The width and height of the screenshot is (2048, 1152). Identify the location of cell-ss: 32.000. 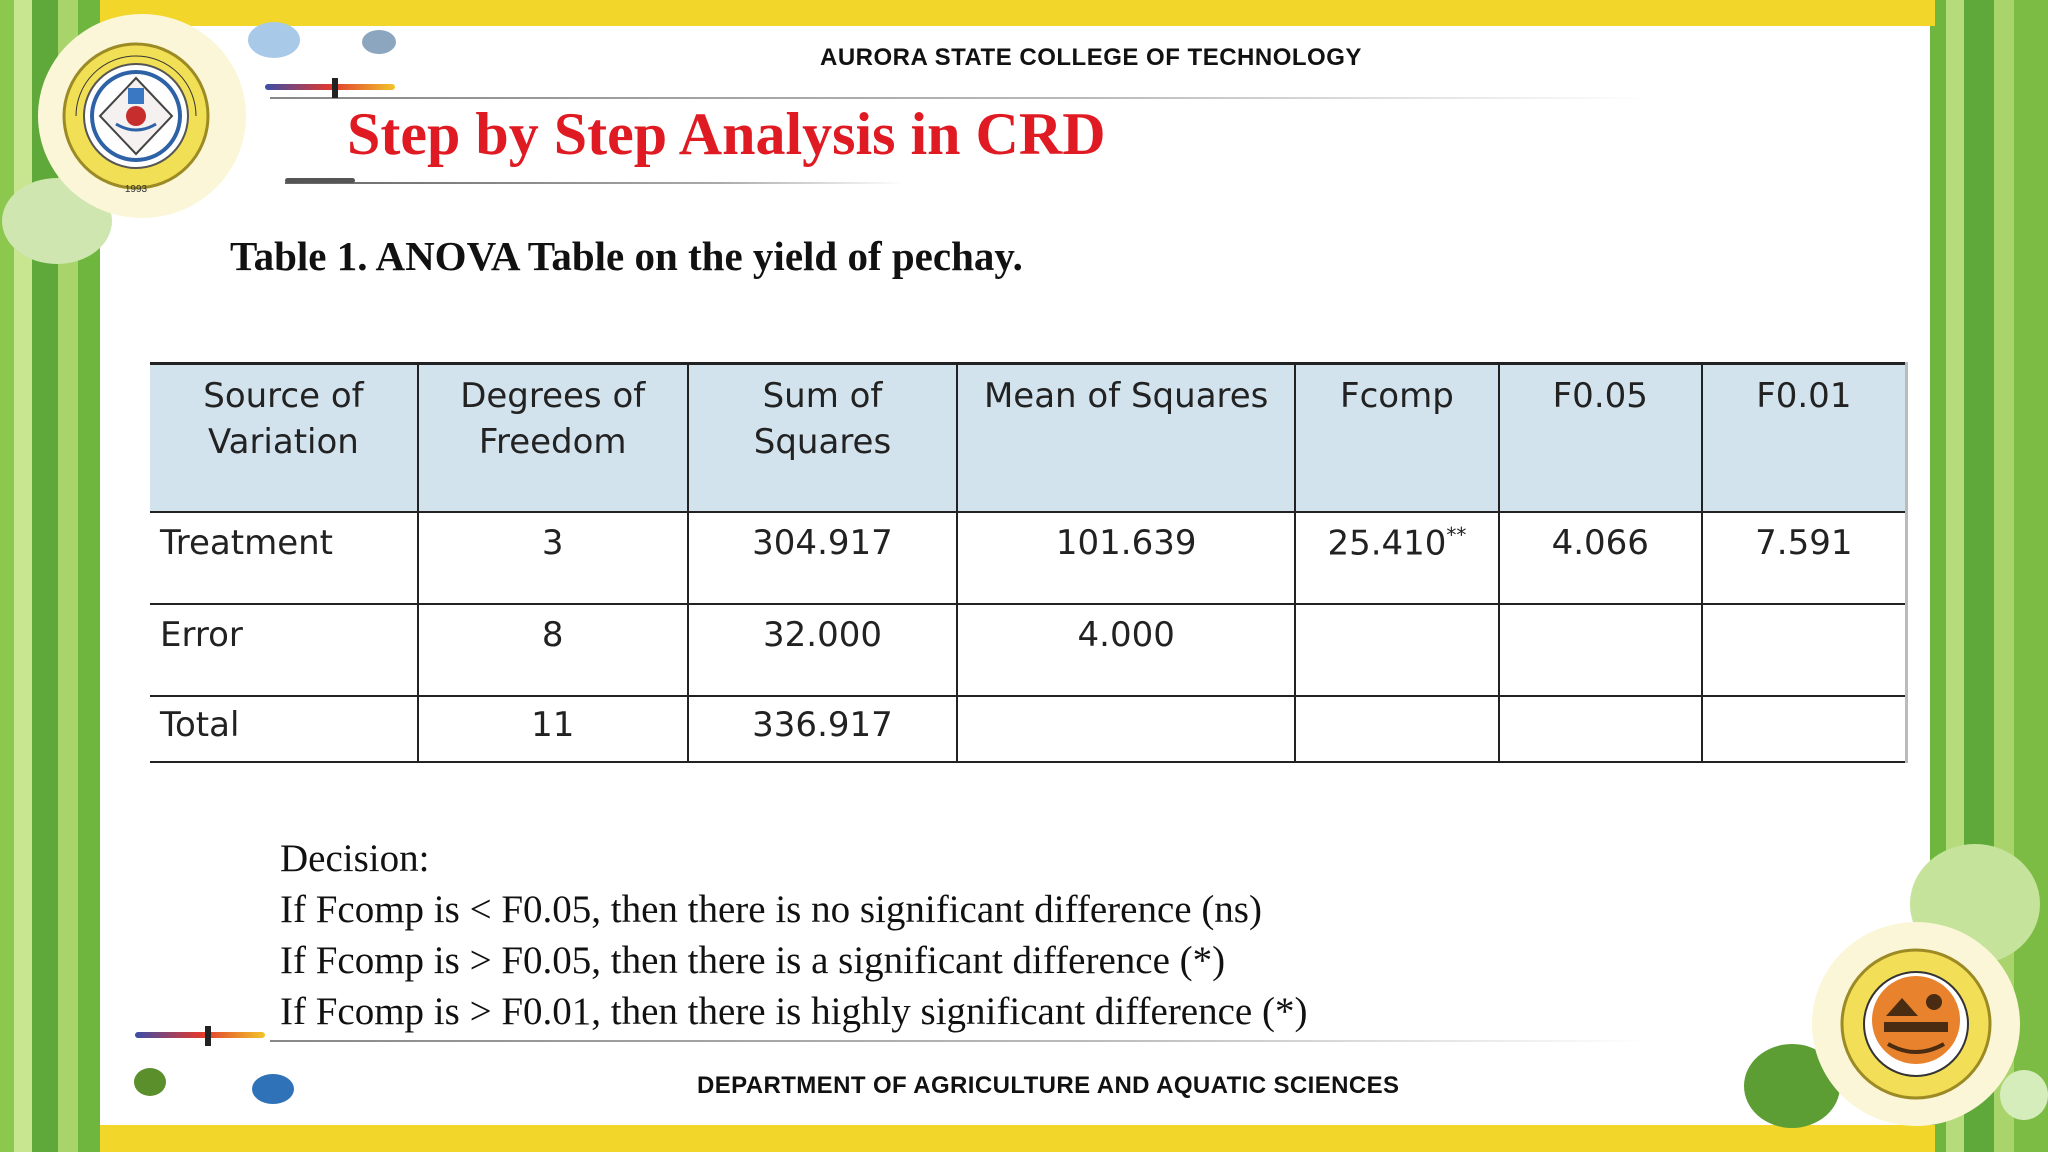
(822, 649).